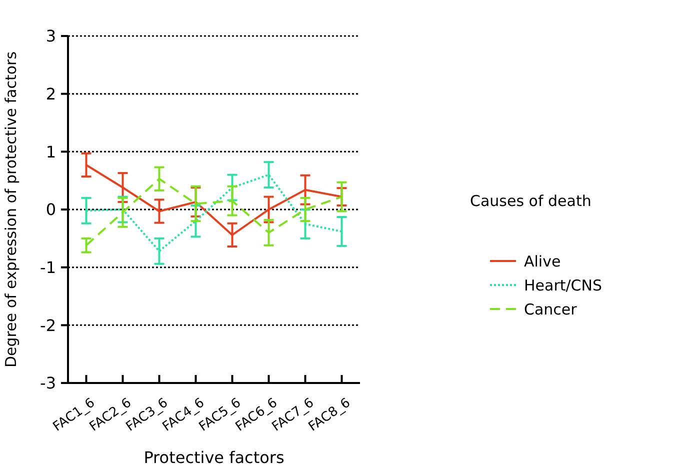 The width and height of the screenshot is (675, 475). I want to click on y-tick-label: 0, so click(51, 210).